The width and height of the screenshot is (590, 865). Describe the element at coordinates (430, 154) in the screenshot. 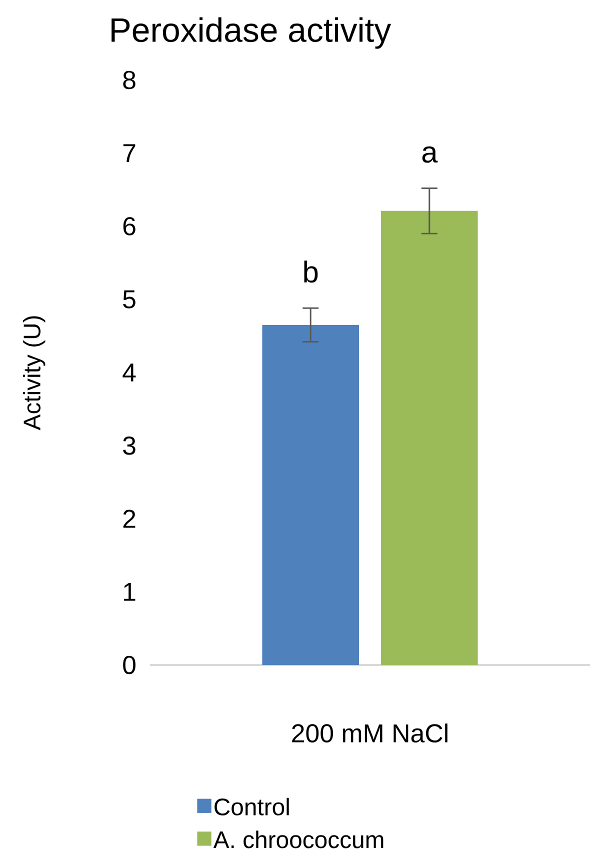

I see `text: a` at that location.